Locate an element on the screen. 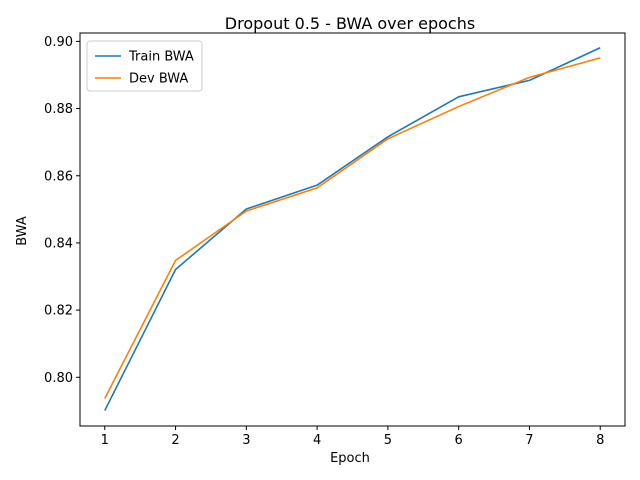  x-tick-label: 1 is located at coordinates (105, 440).